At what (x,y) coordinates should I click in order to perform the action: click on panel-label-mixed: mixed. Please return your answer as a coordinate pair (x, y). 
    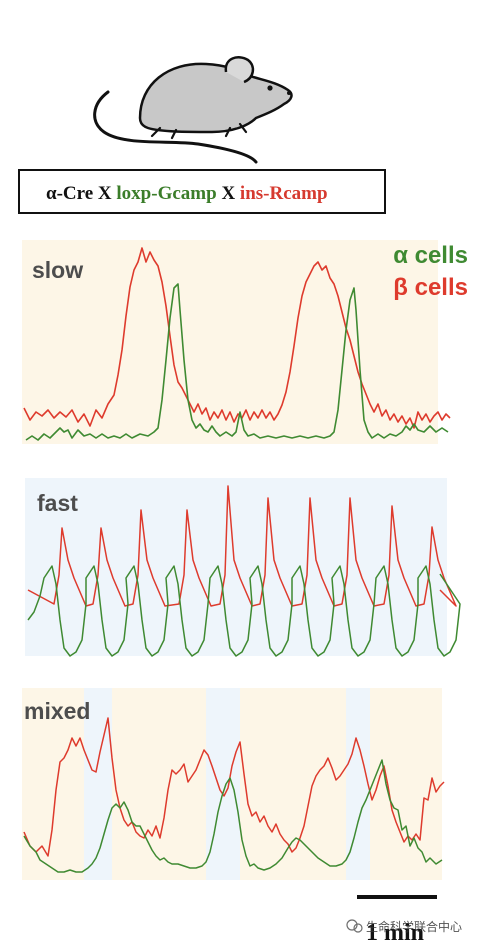
    Looking at the image, I should click on (57, 711).